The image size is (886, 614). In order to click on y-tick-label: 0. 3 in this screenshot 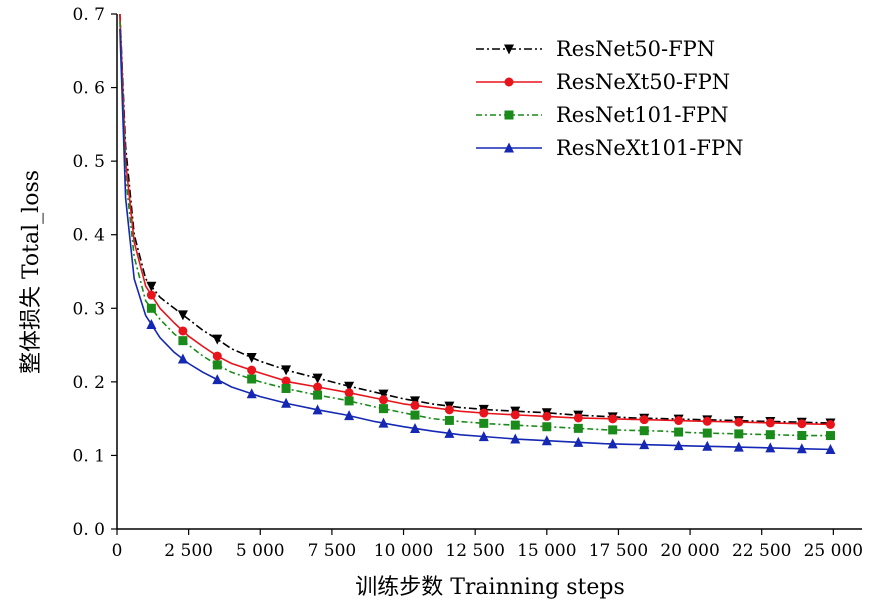, I will do `click(89, 309)`.